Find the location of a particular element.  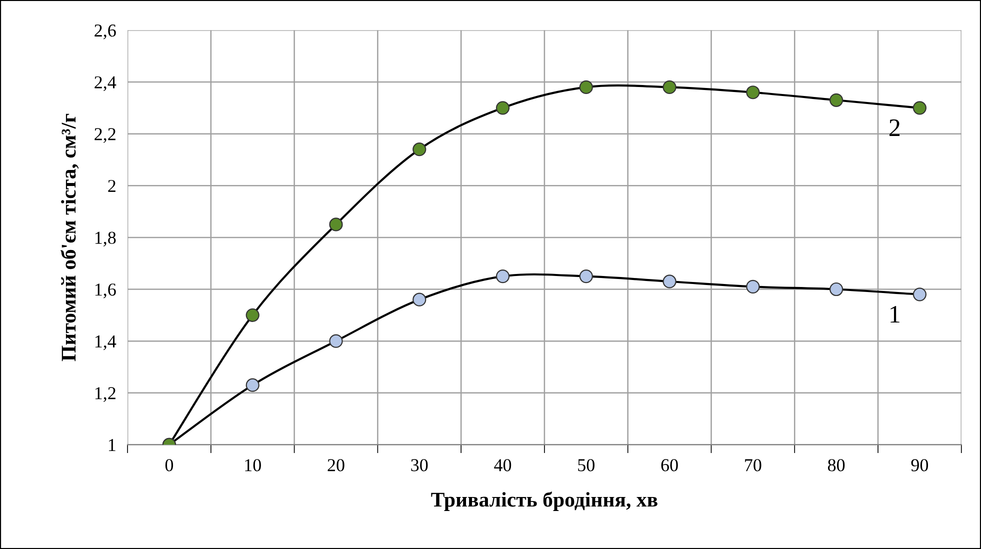

x-tick-label: 40 is located at coordinates (503, 465).